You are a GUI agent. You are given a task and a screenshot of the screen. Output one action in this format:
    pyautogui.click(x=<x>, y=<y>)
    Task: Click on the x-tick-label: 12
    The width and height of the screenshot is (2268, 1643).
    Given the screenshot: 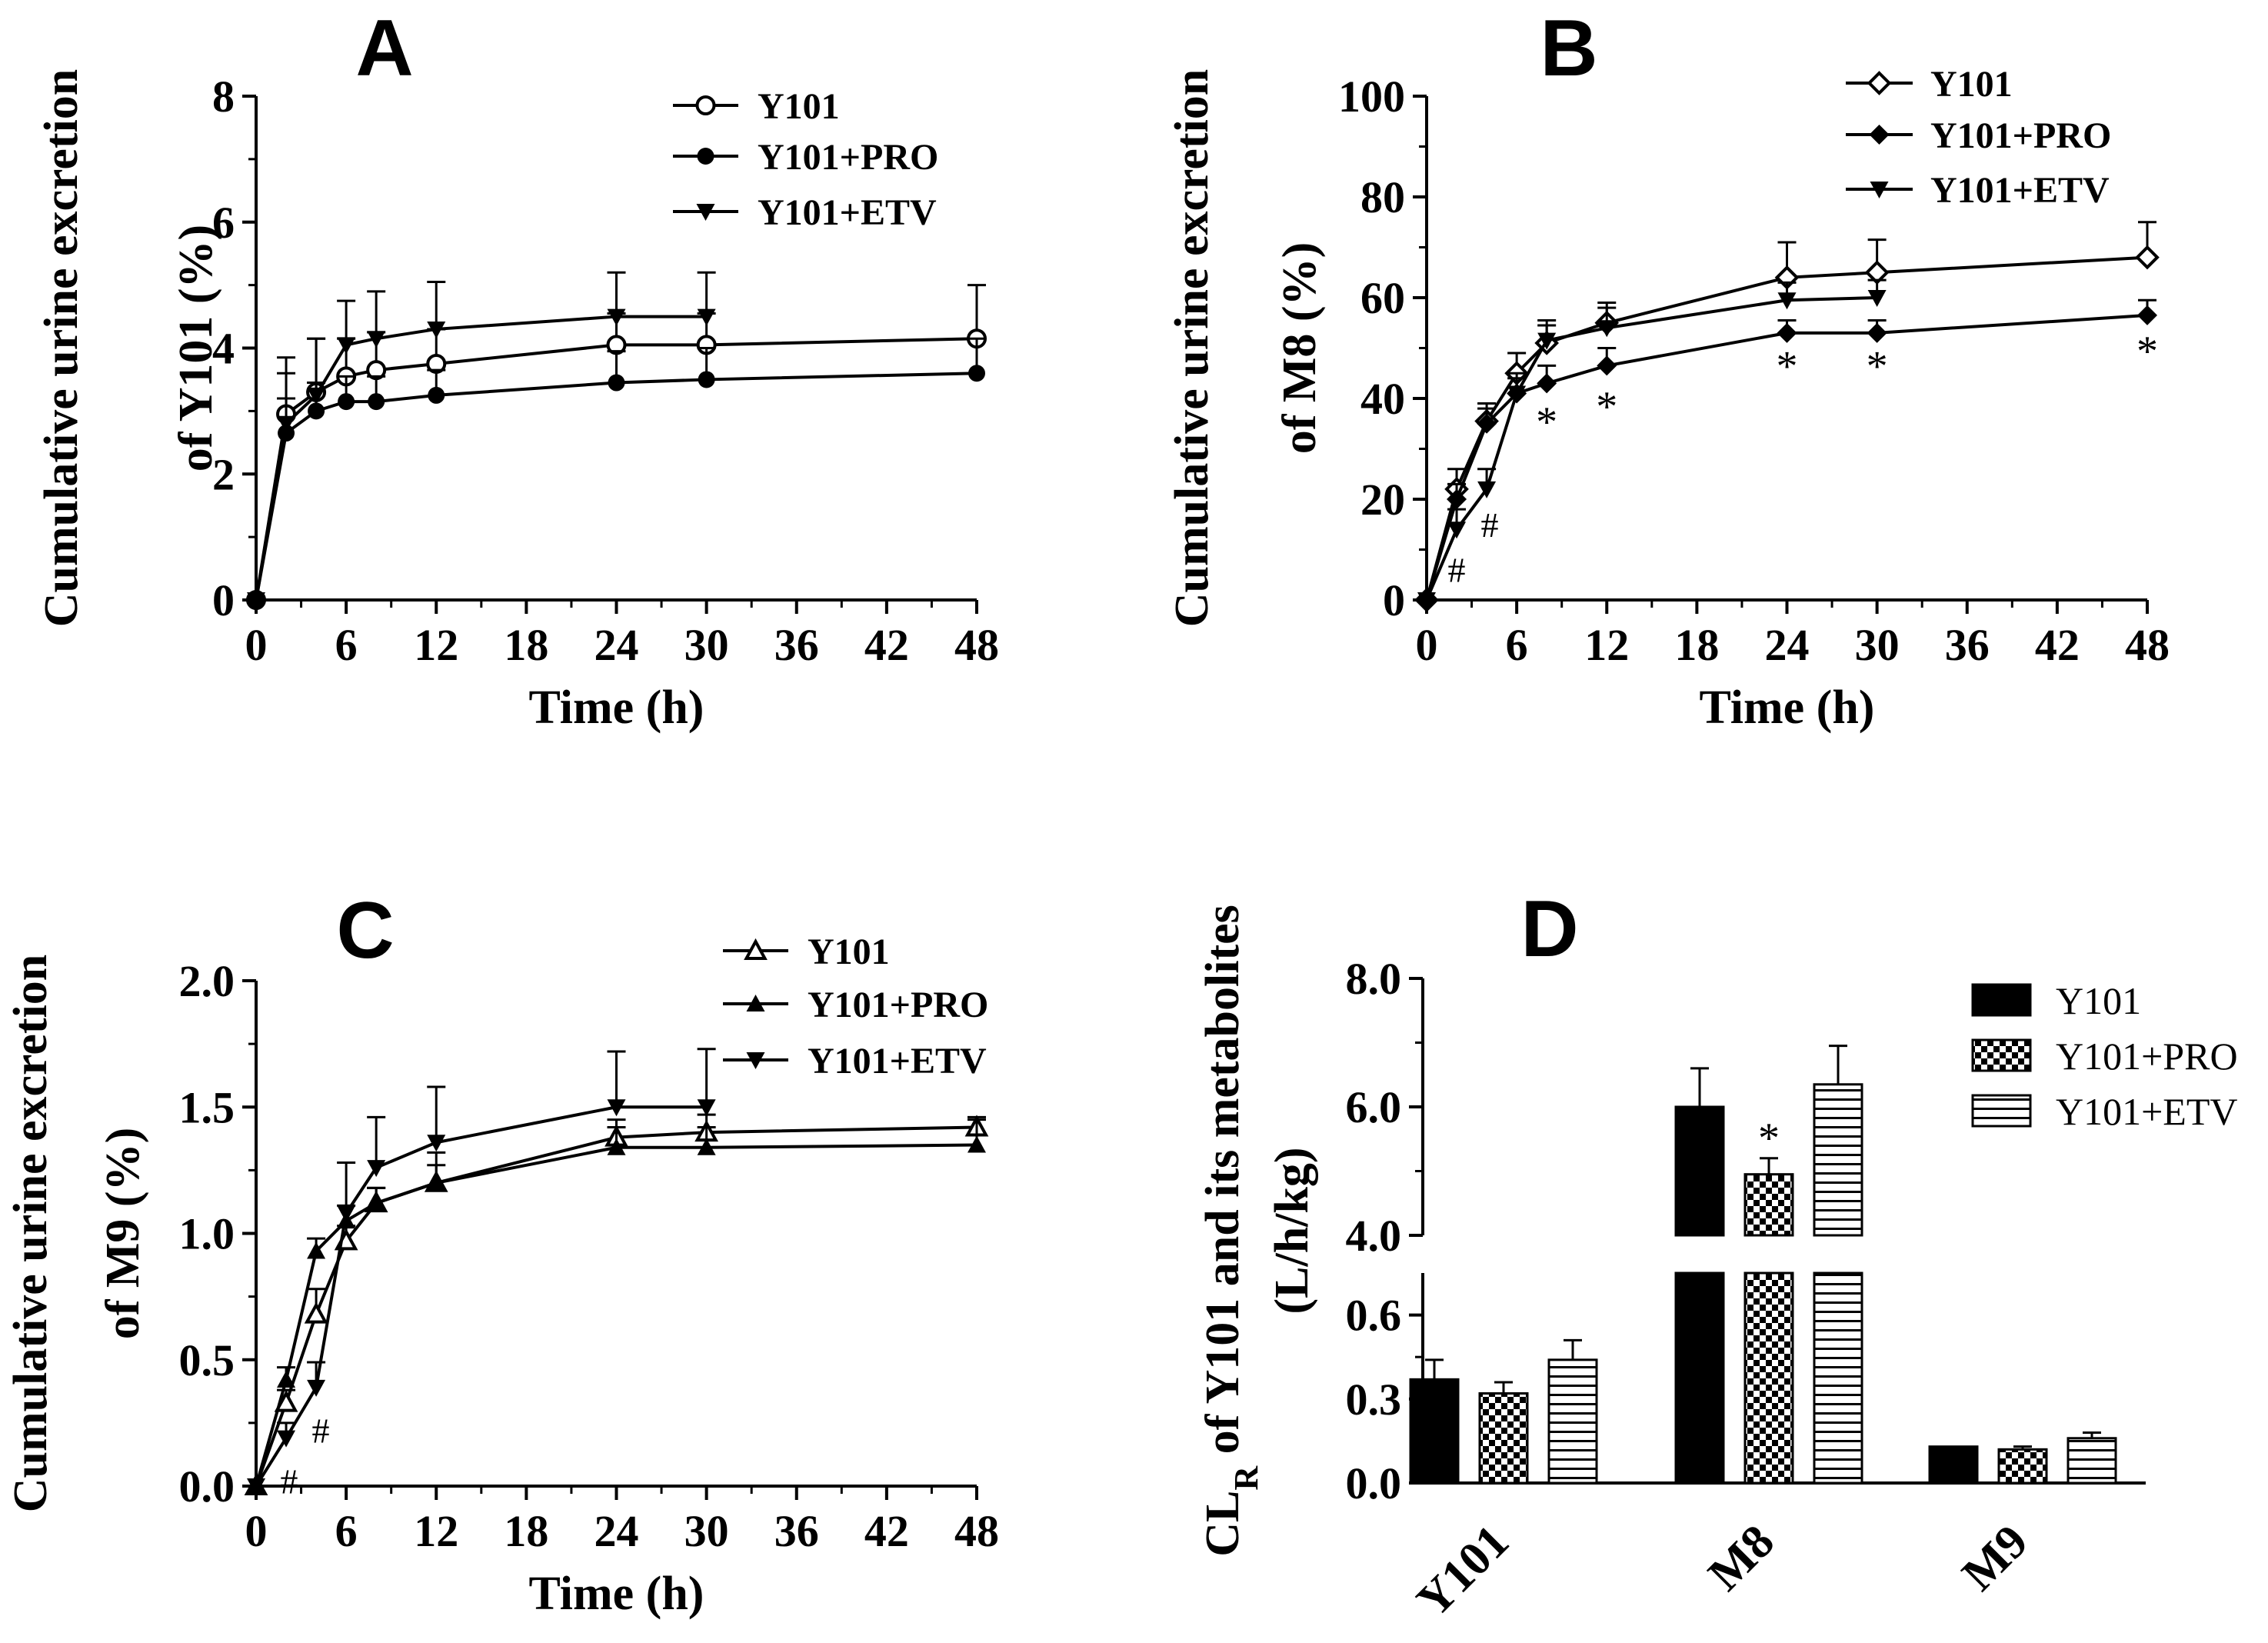 What is the action you would take?
    pyautogui.click(x=1606, y=645)
    